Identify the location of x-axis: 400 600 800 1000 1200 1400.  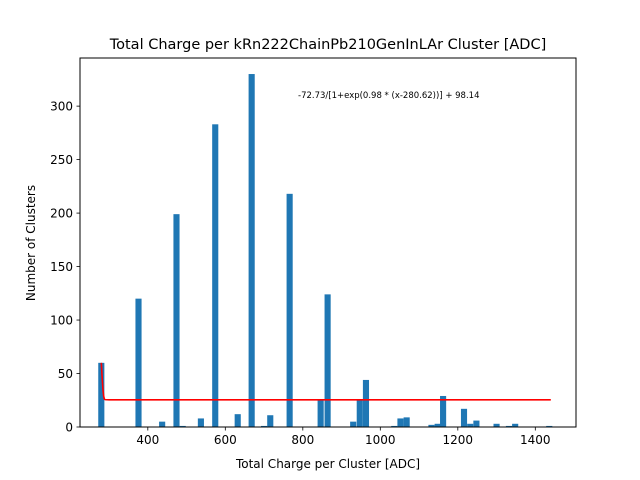
(343, 437).